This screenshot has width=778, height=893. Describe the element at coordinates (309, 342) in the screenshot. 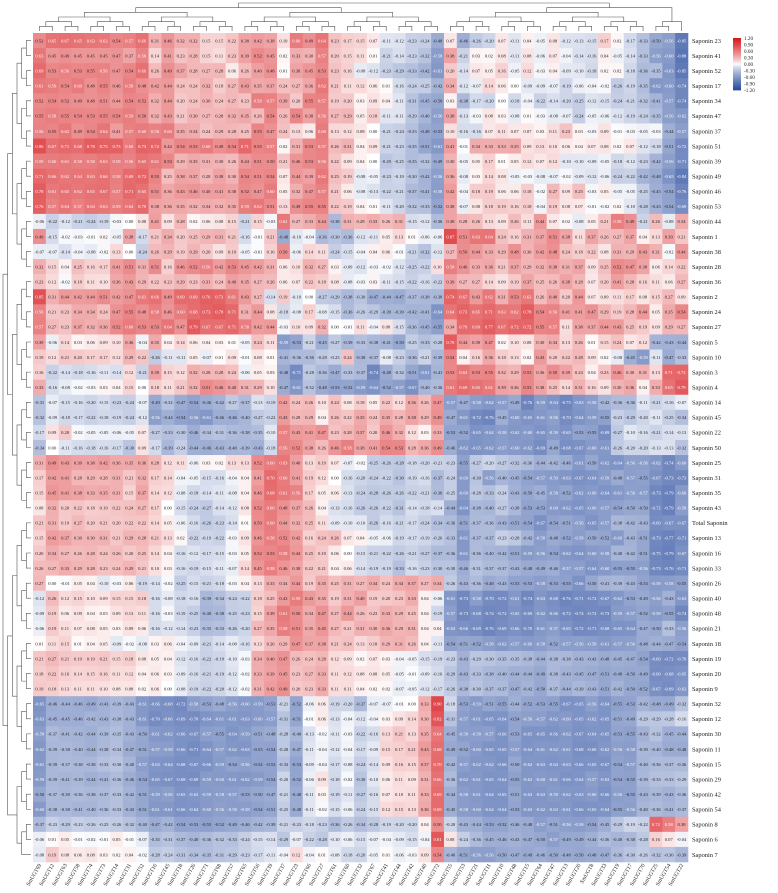

I see `cell-value-label: -0.21` at that location.